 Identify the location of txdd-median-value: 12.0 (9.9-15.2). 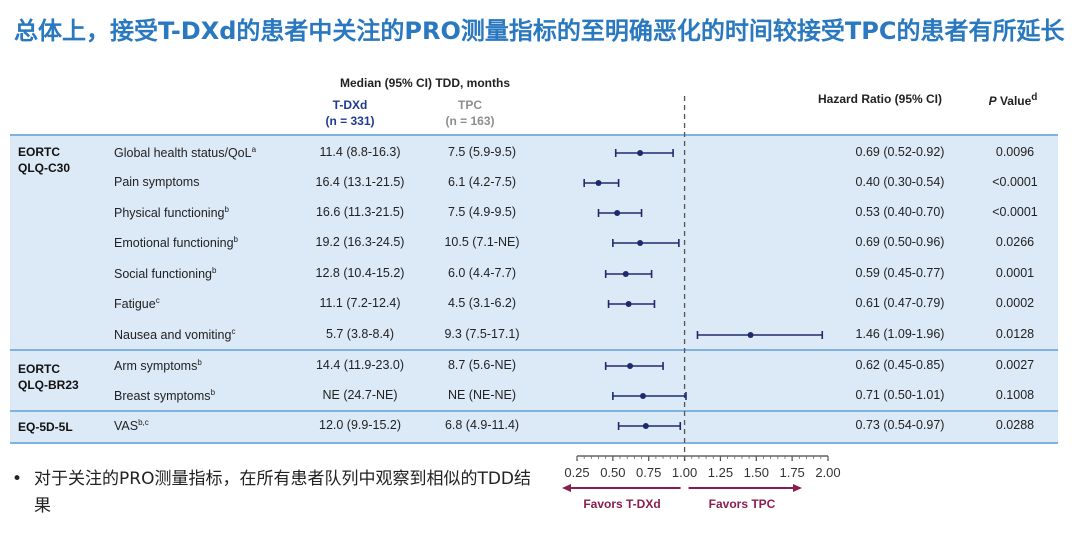
(360, 425).